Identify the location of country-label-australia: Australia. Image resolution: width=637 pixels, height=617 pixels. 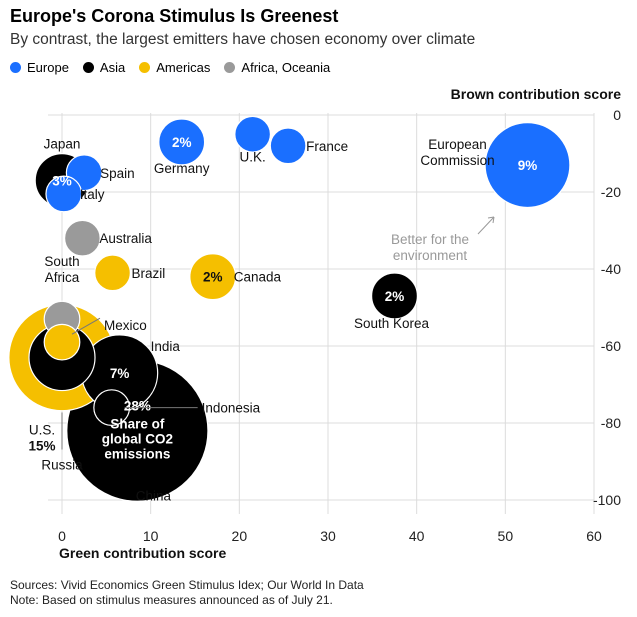
(125, 238).